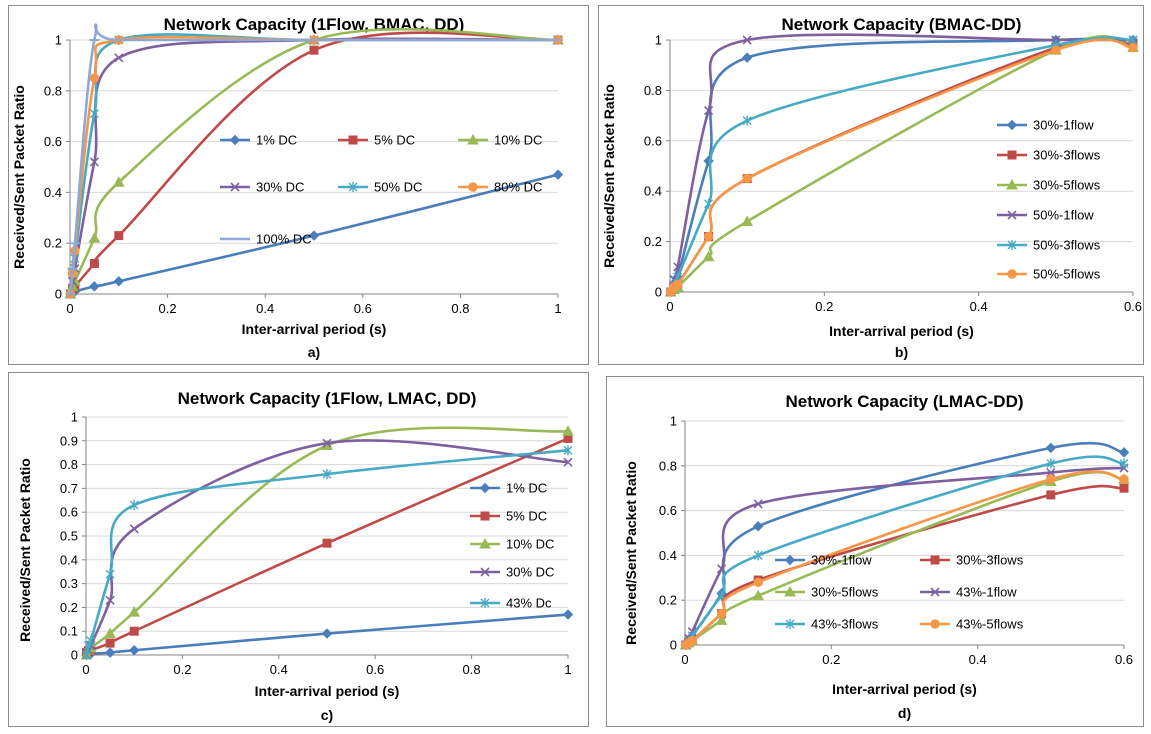  I want to click on chart-title: Network Capacity (LMAC-DD), so click(904, 401).